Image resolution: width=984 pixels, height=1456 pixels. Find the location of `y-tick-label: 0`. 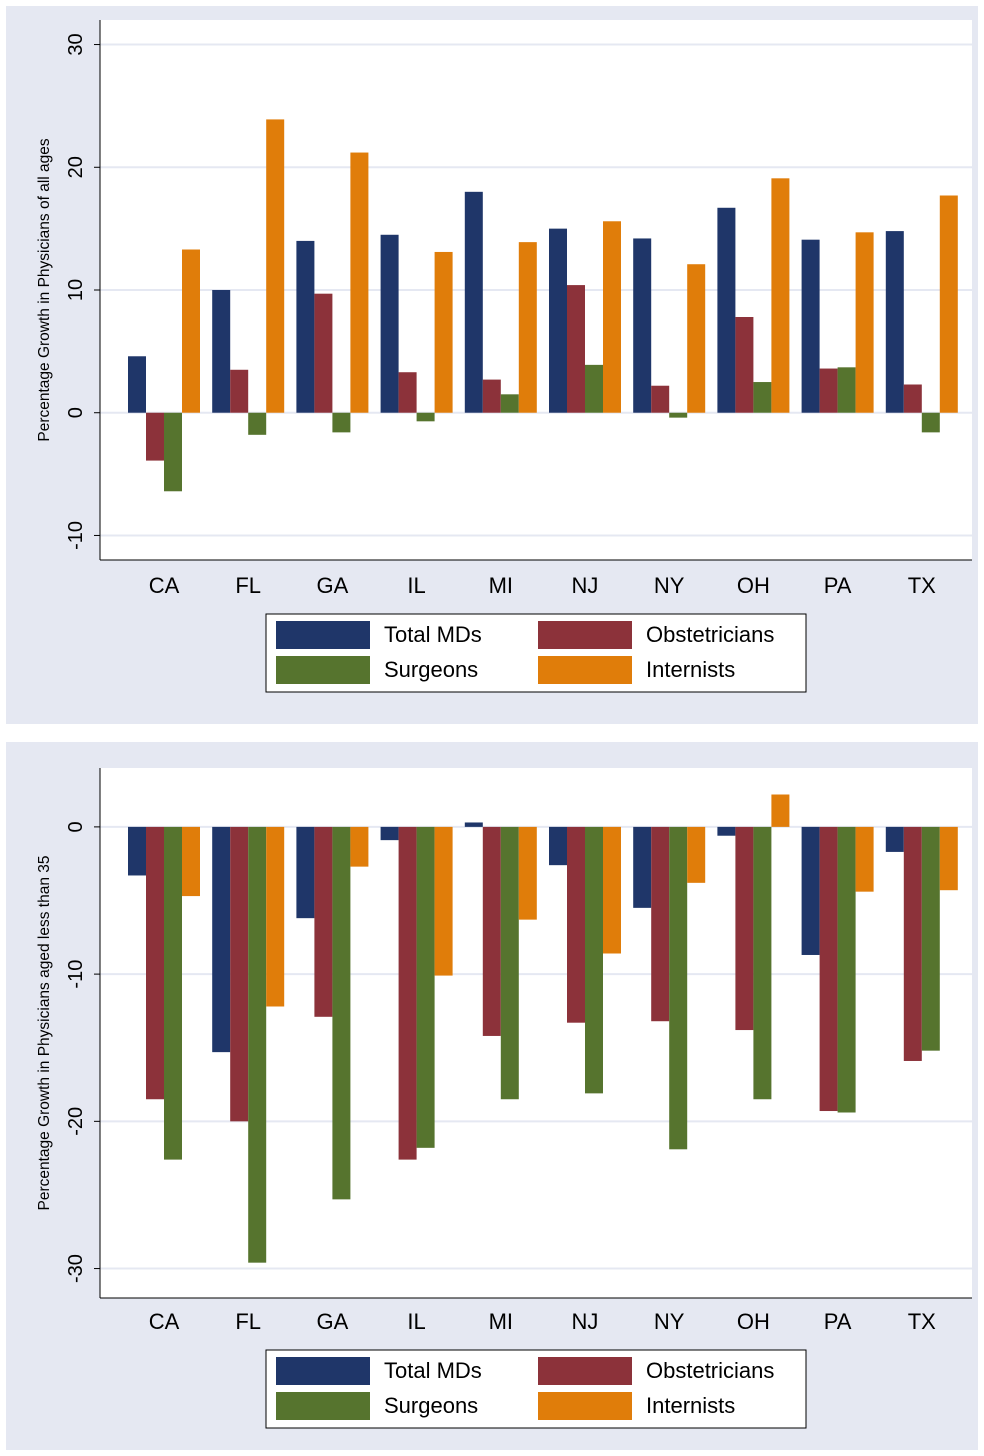

y-tick-label: 0 is located at coordinates (76, 826).